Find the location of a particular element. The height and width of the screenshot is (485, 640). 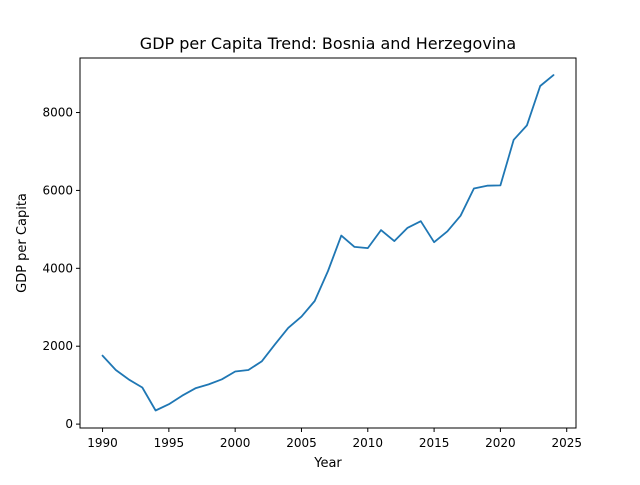

x-tick-label: 1990 is located at coordinates (102, 443).